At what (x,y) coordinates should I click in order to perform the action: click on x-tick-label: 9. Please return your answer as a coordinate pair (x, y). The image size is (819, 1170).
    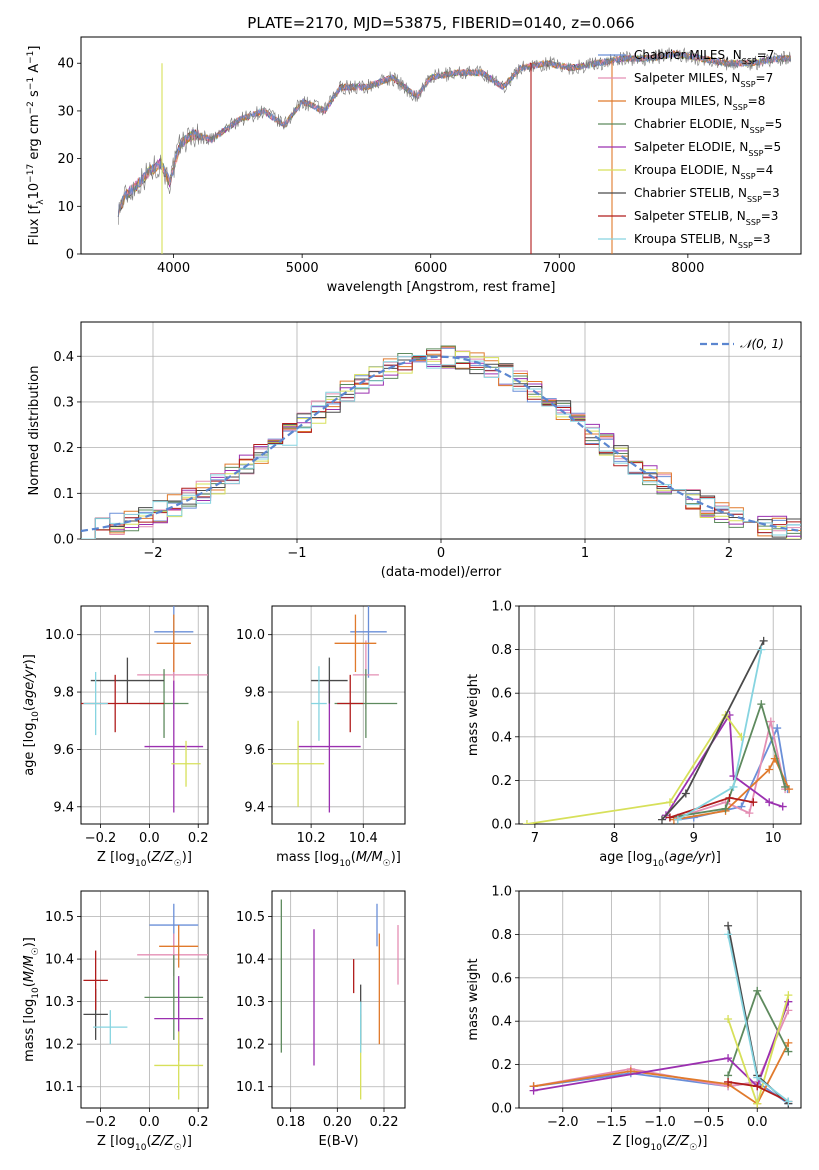
    Looking at the image, I should click on (694, 838).